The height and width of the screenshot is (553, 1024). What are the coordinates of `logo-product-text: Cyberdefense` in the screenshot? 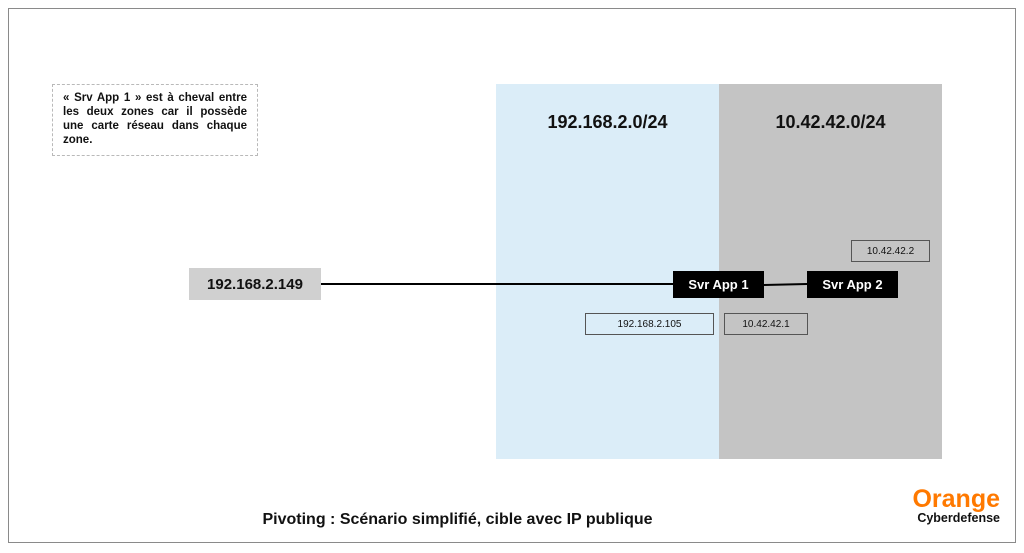 It's located at (958, 518).